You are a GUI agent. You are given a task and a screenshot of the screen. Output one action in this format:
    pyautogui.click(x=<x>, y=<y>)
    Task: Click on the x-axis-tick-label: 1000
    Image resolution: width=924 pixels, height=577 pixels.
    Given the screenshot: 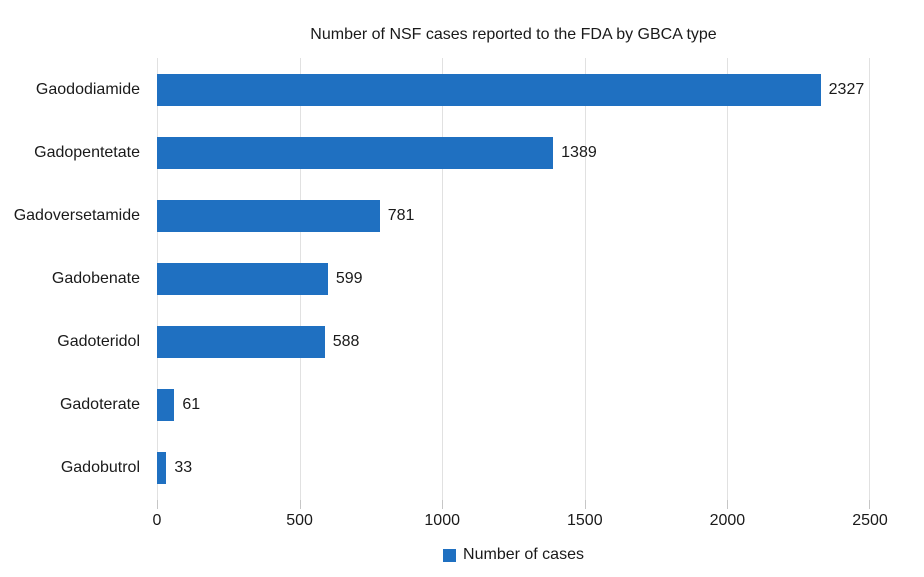 What is the action you would take?
    pyautogui.click(x=442, y=520)
    